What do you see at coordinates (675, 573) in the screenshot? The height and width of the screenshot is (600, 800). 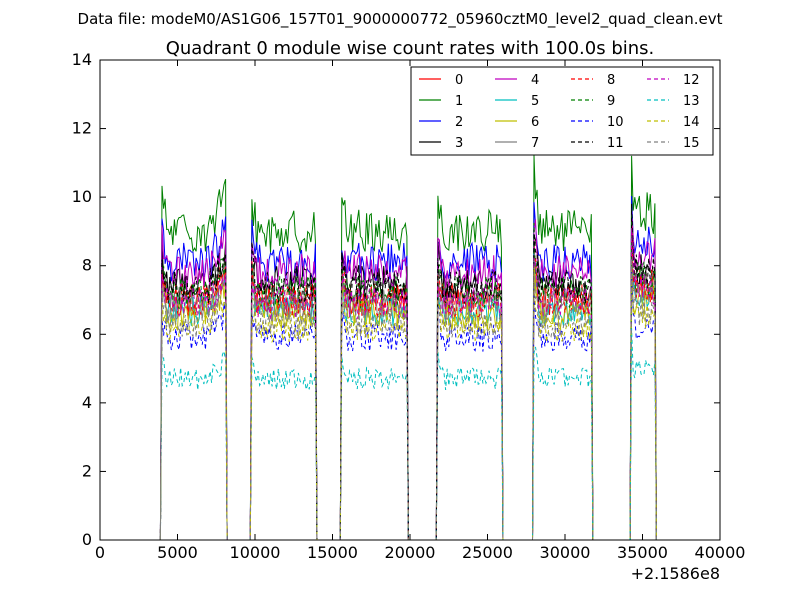 I see `x-offset-label: +2.1586e8` at bounding box center [675, 573].